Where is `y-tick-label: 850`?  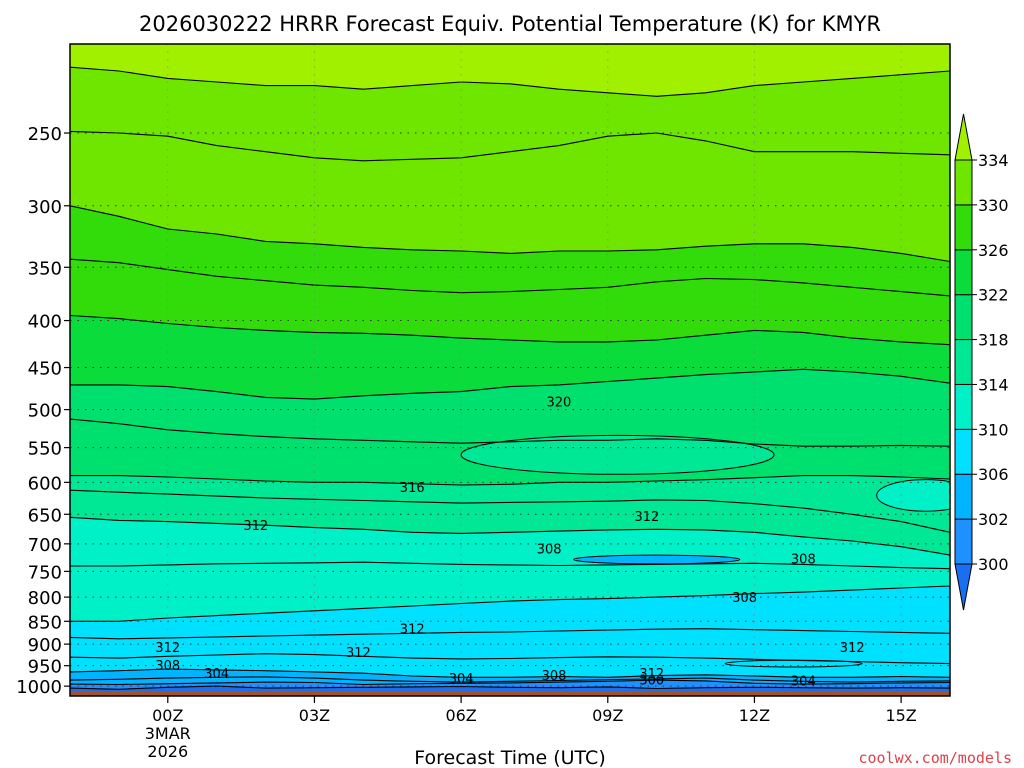 y-tick-label: 850 is located at coordinates (45, 622).